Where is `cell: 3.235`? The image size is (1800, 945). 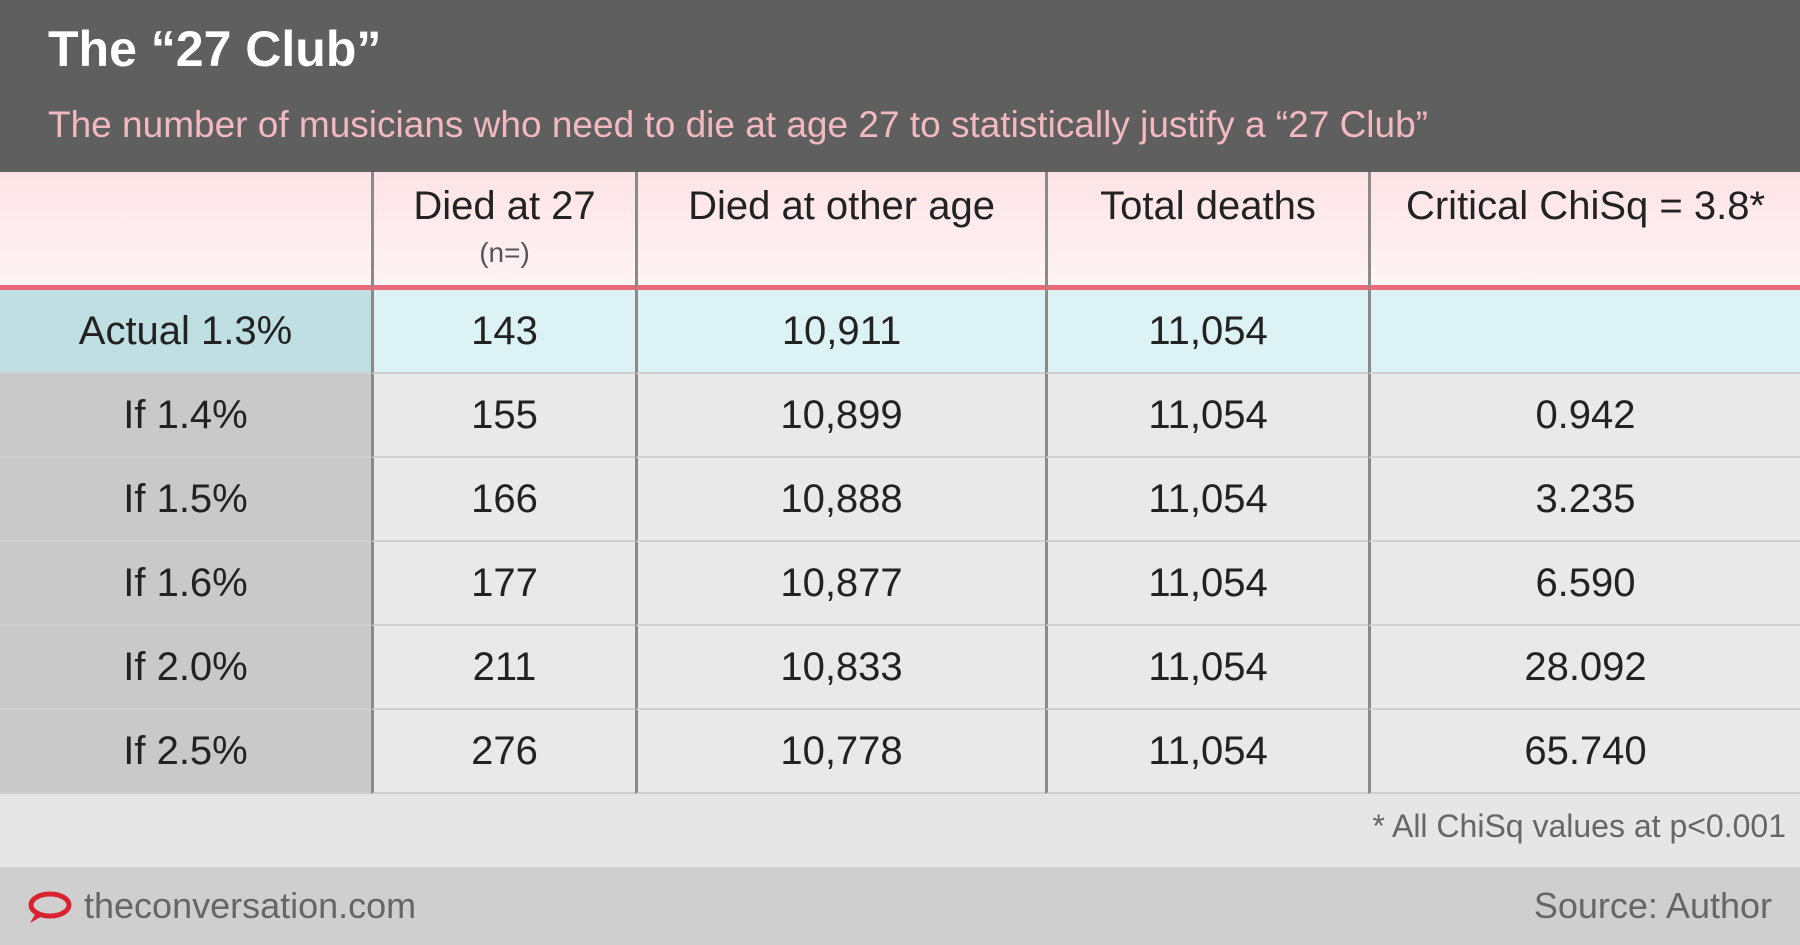 cell: 3.235 is located at coordinates (1584, 500).